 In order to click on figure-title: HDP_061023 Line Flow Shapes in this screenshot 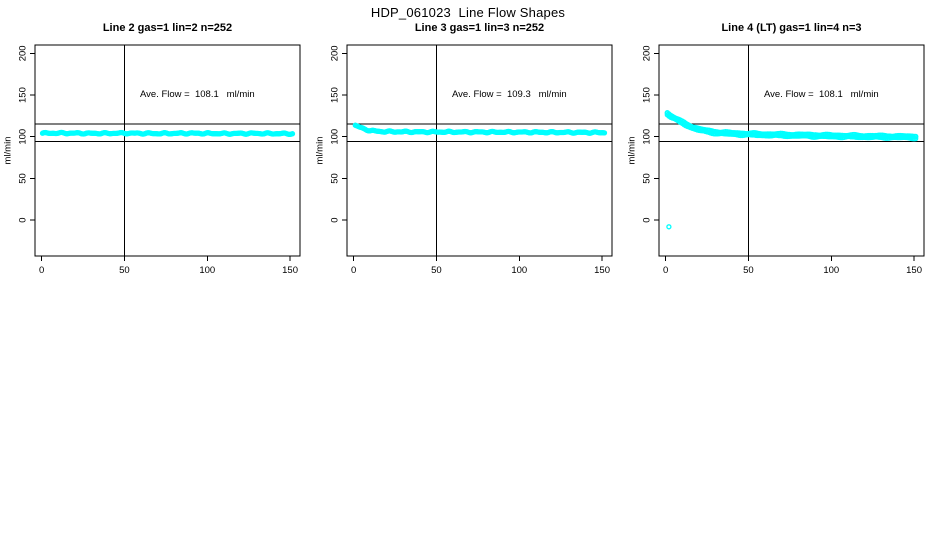, I will do `click(468, 12)`.